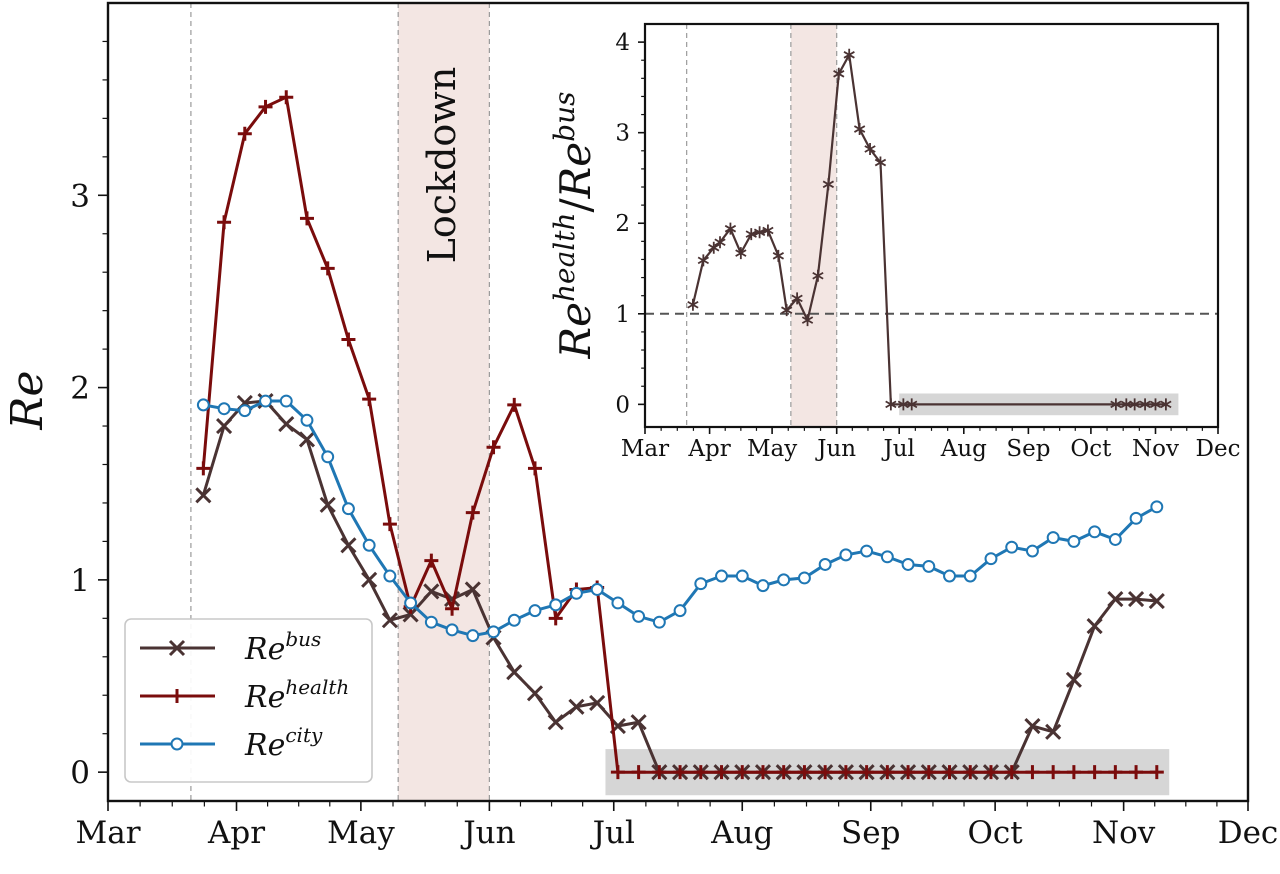 This screenshot has height=874, width=1280. I want to click on legend-frame, so click(248, 700).